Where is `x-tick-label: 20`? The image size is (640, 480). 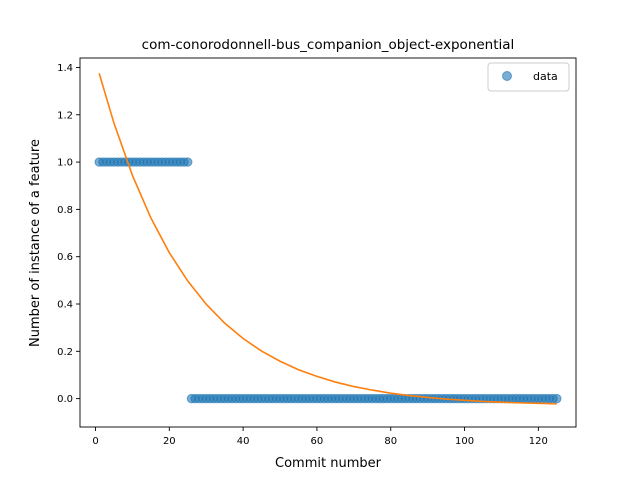
x-tick-label: 20 is located at coordinates (169, 441).